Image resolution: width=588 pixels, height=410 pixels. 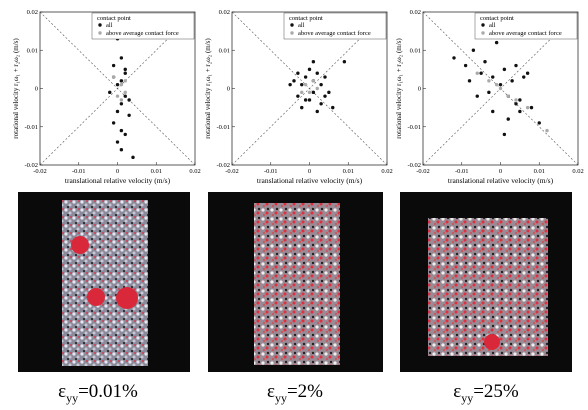 I want to click on y-tick-label: -0.01, so click(x=31, y=127).